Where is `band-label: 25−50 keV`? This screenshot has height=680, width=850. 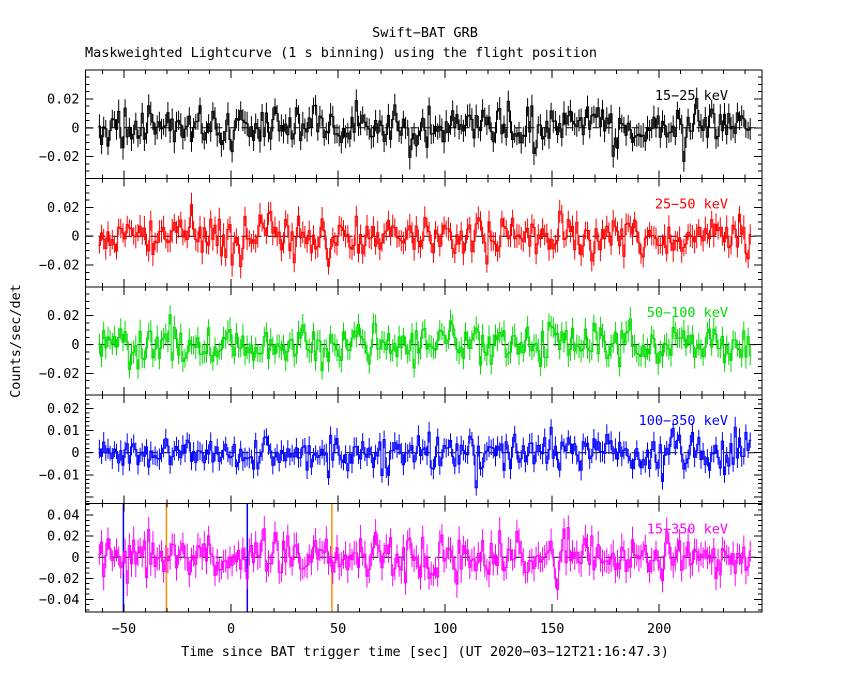
band-label: 25−50 keV is located at coordinates (691, 204).